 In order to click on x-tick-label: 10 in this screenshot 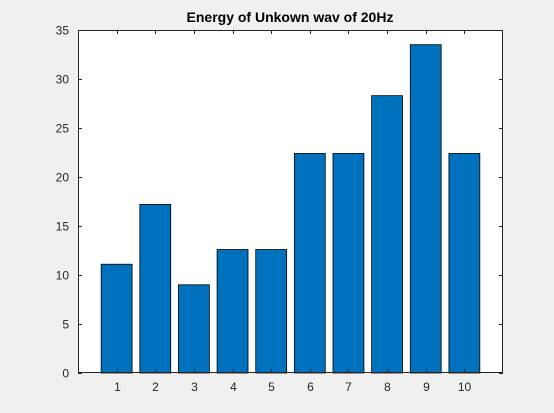, I will do `click(465, 387)`.